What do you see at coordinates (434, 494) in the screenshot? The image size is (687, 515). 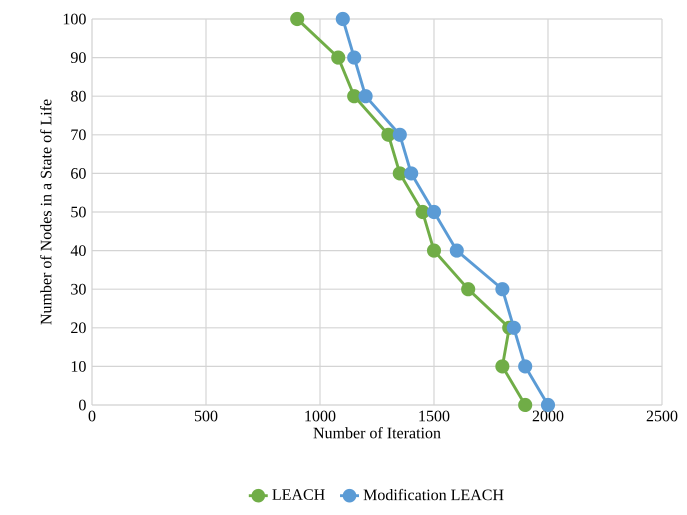 I see `legend-label: Modification LEACH` at bounding box center [434, 494].